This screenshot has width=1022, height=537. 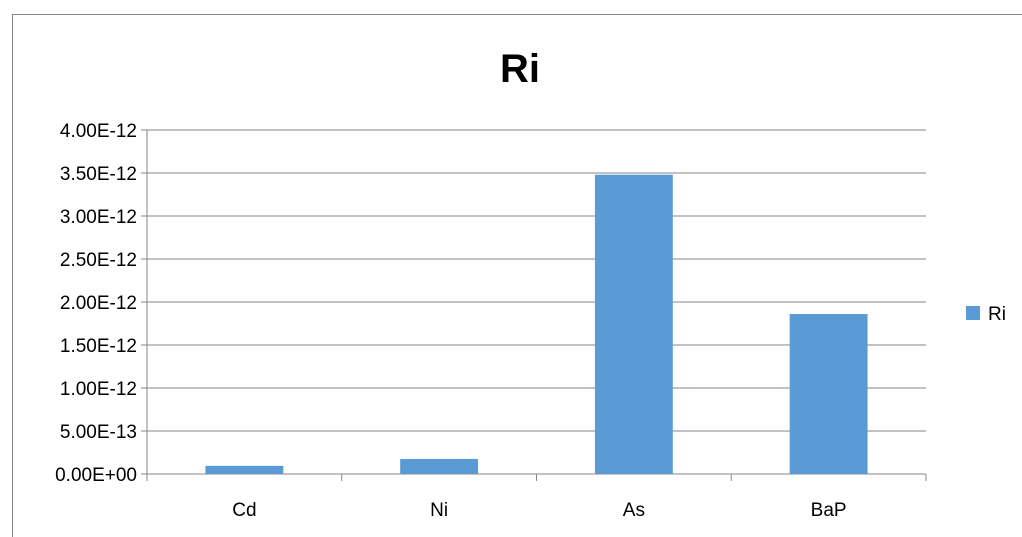 What do you see at coordinates (244, 469) in the screenshot?
I see `bar-cd` at bounding box center [244, 469].